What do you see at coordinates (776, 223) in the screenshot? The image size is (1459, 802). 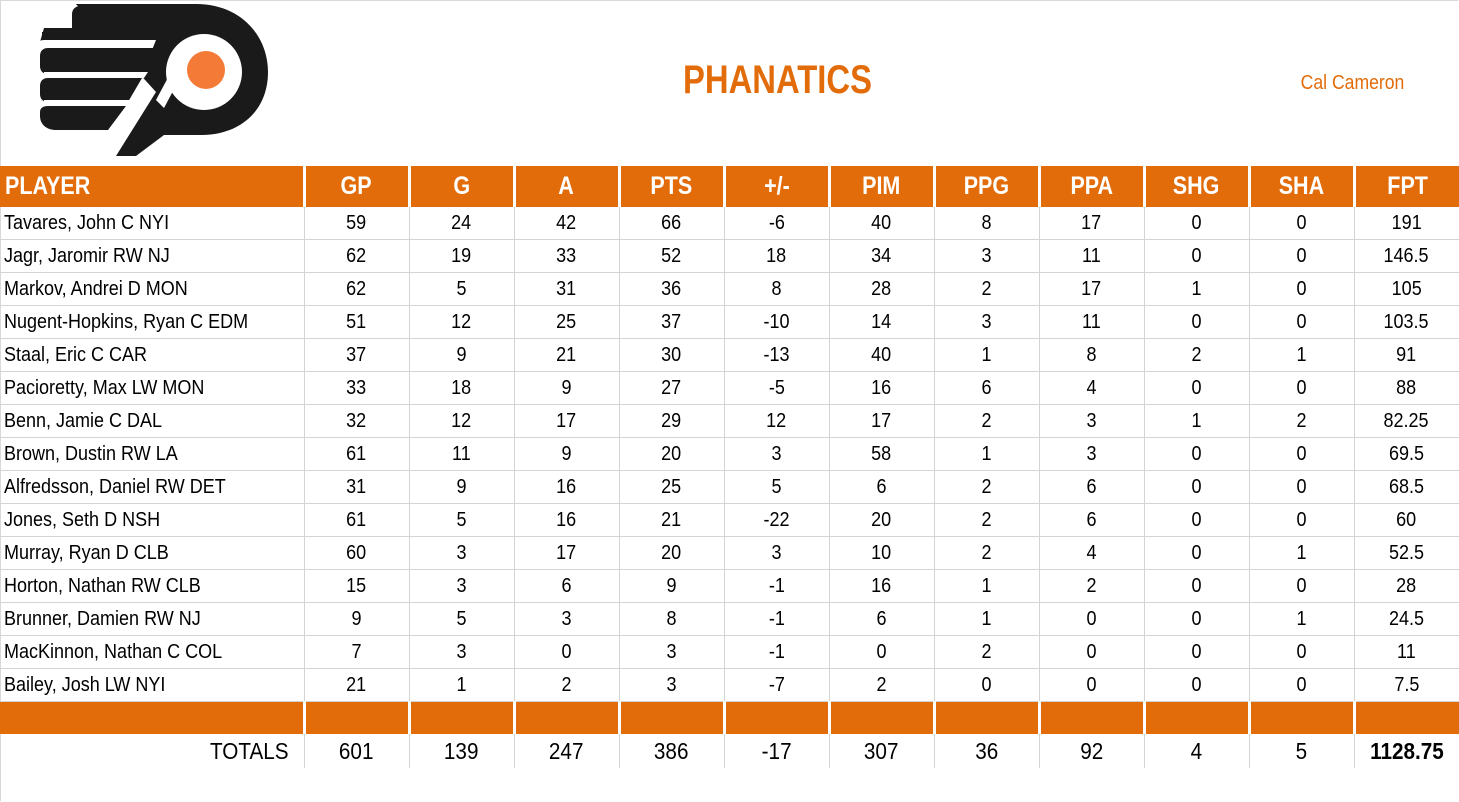 I see `cell-plus-minus: -6` at bounding box center [776, 223].